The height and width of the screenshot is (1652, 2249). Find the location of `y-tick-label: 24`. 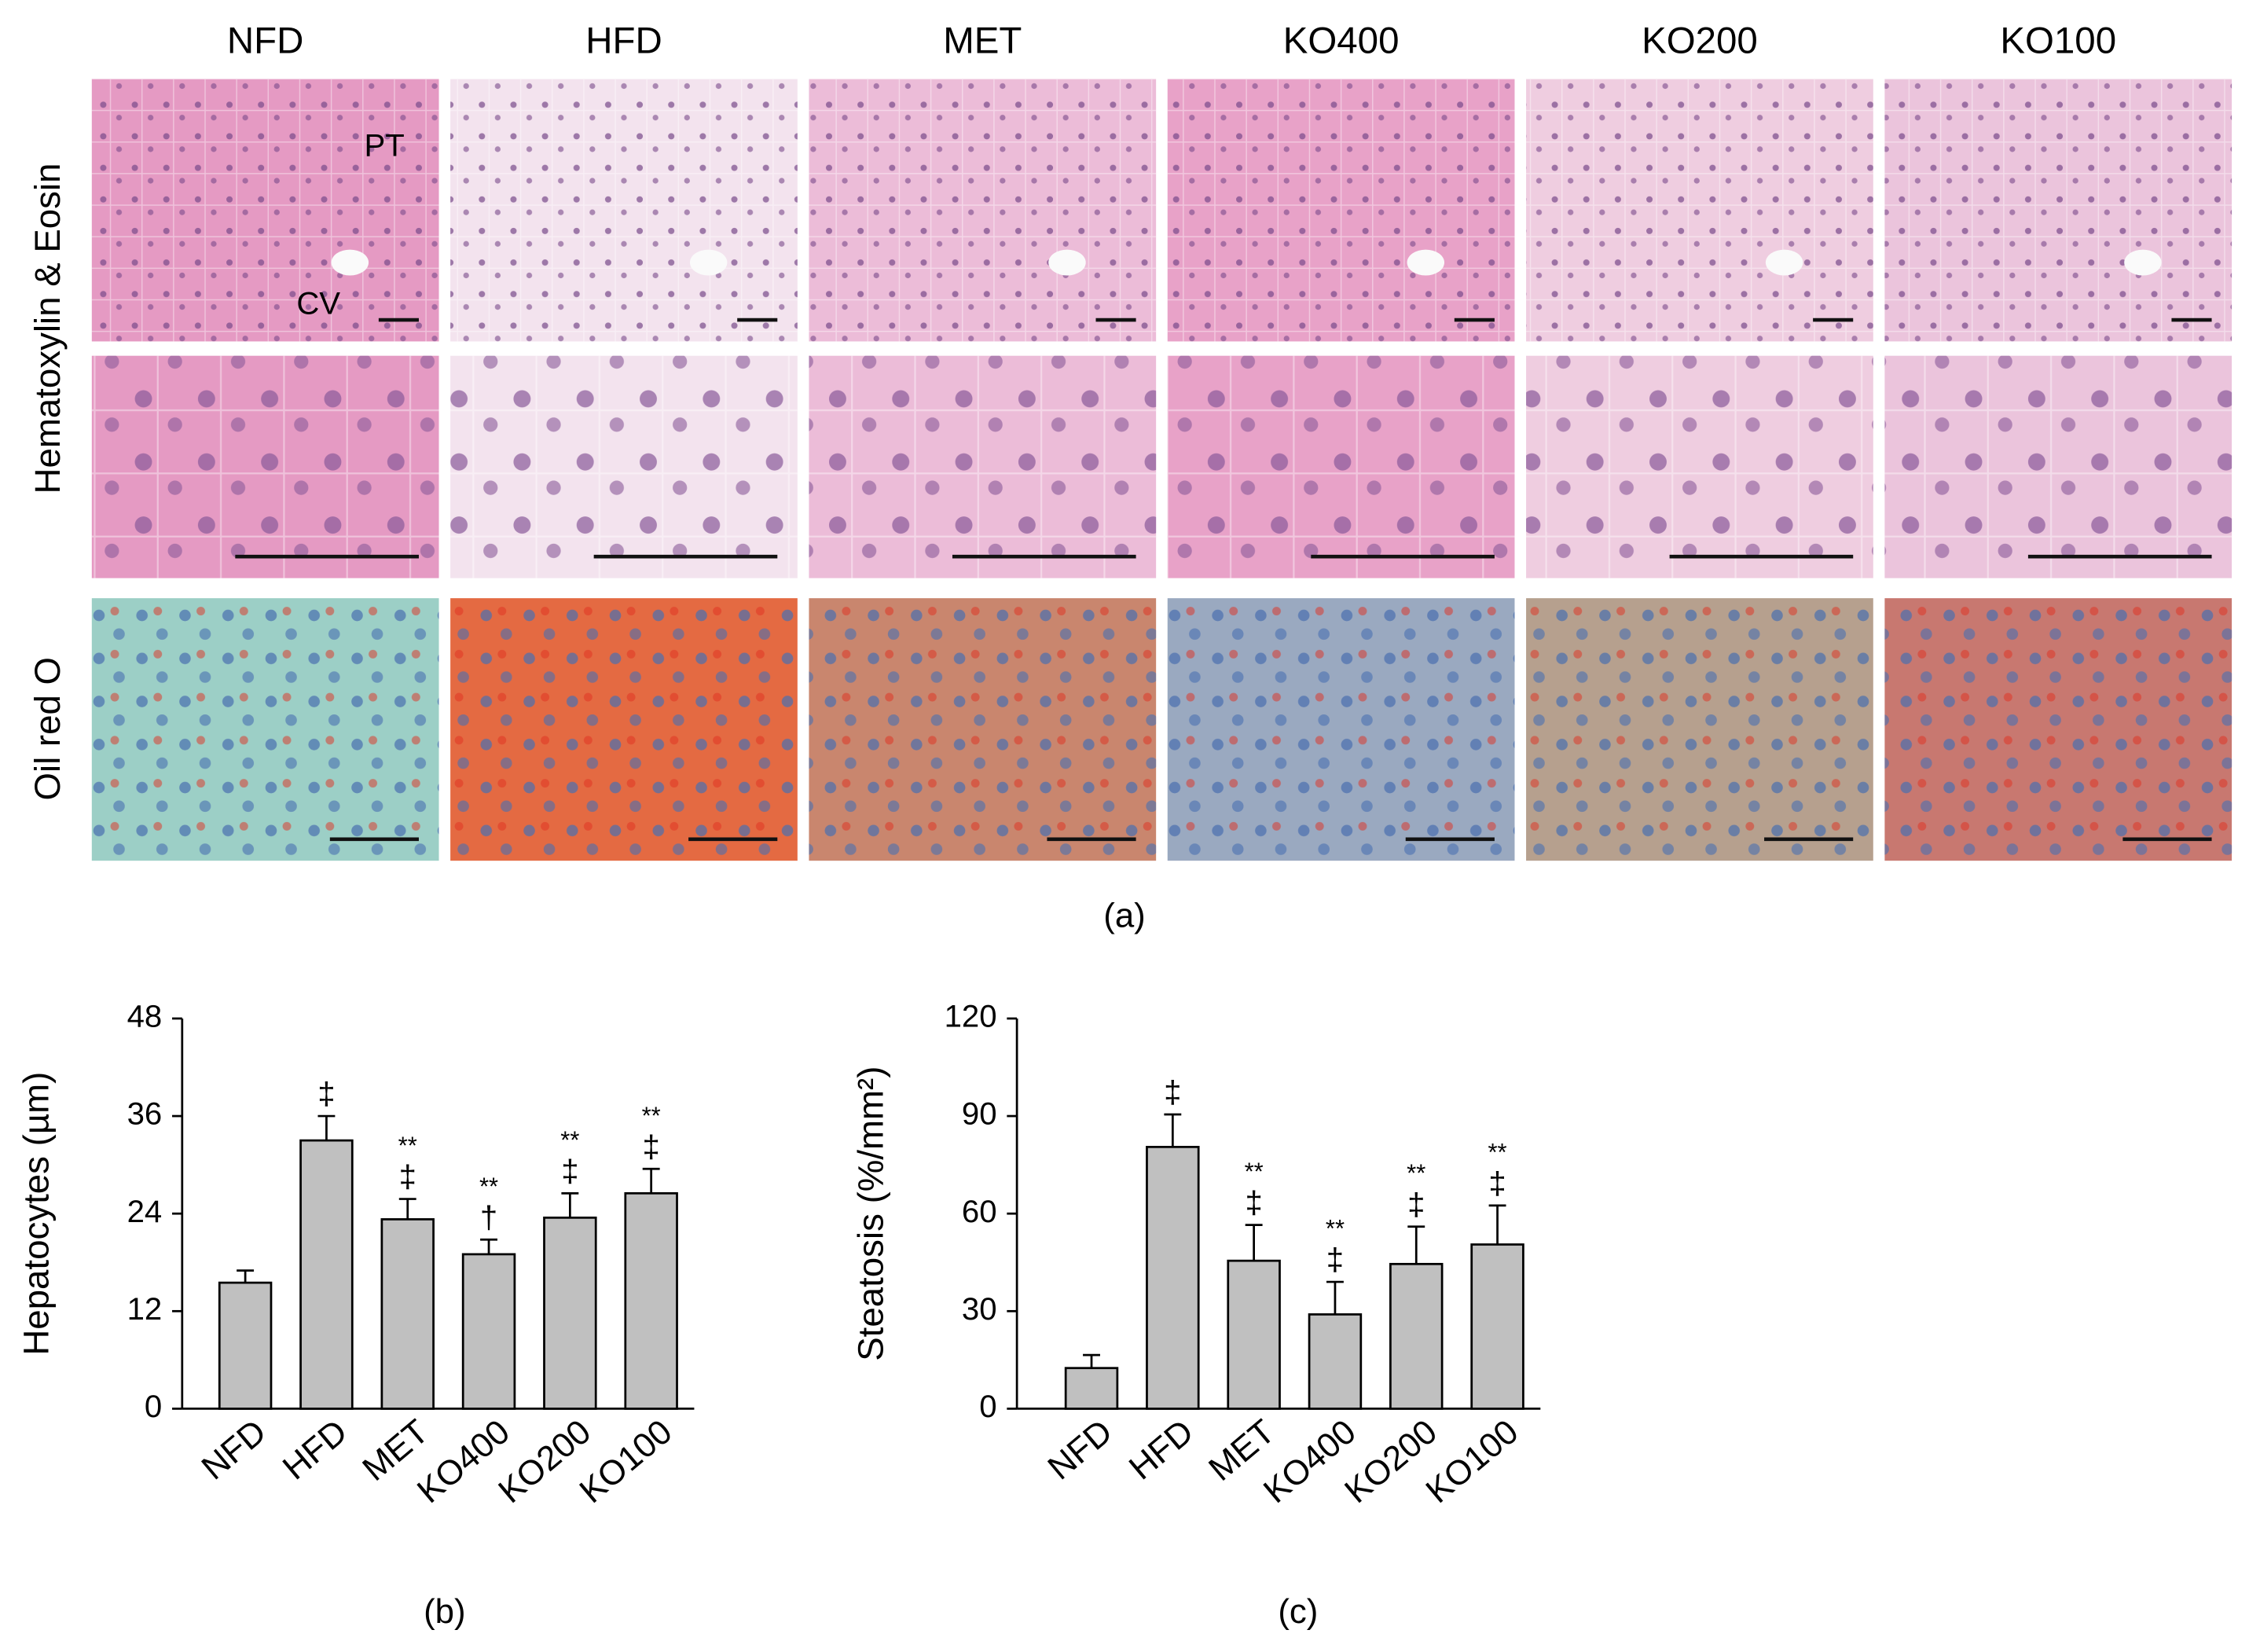

y-tick-label: 24 is located at coordinates (145, 1211).